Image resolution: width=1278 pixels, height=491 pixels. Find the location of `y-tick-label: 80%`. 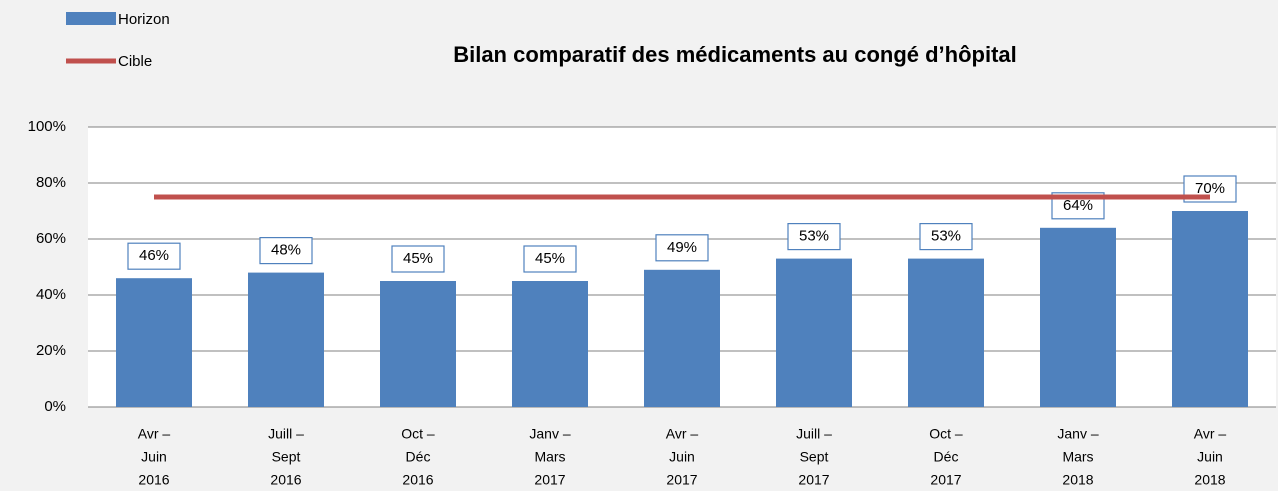

y-tick-label: 80% is located at coordinates (51, 182).